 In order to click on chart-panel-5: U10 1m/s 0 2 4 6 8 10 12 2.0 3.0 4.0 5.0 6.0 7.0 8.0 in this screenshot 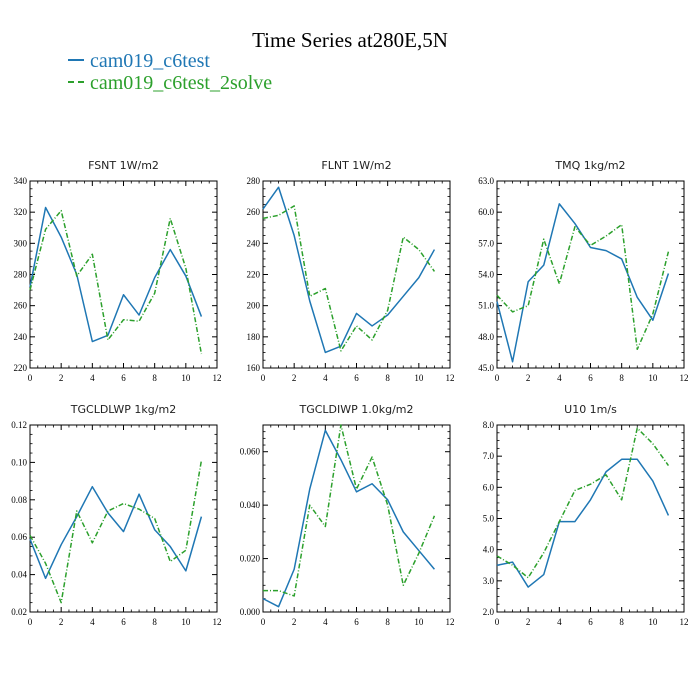, I will do `click(586, 515)`.